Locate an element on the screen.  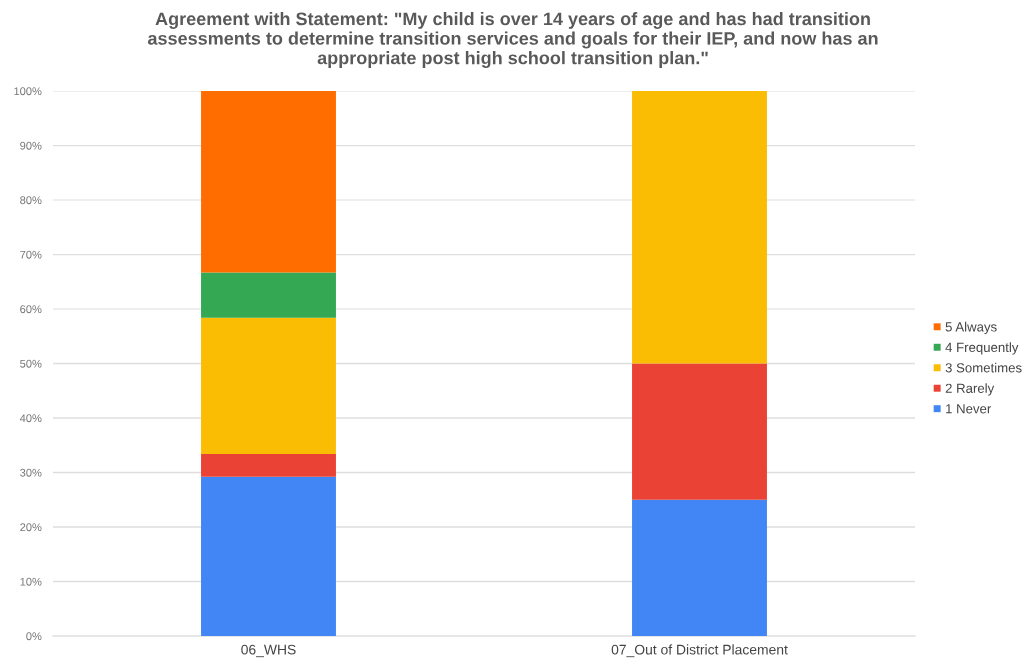
x-tick-label: 06_WHS is located at coordinates (268, 651).